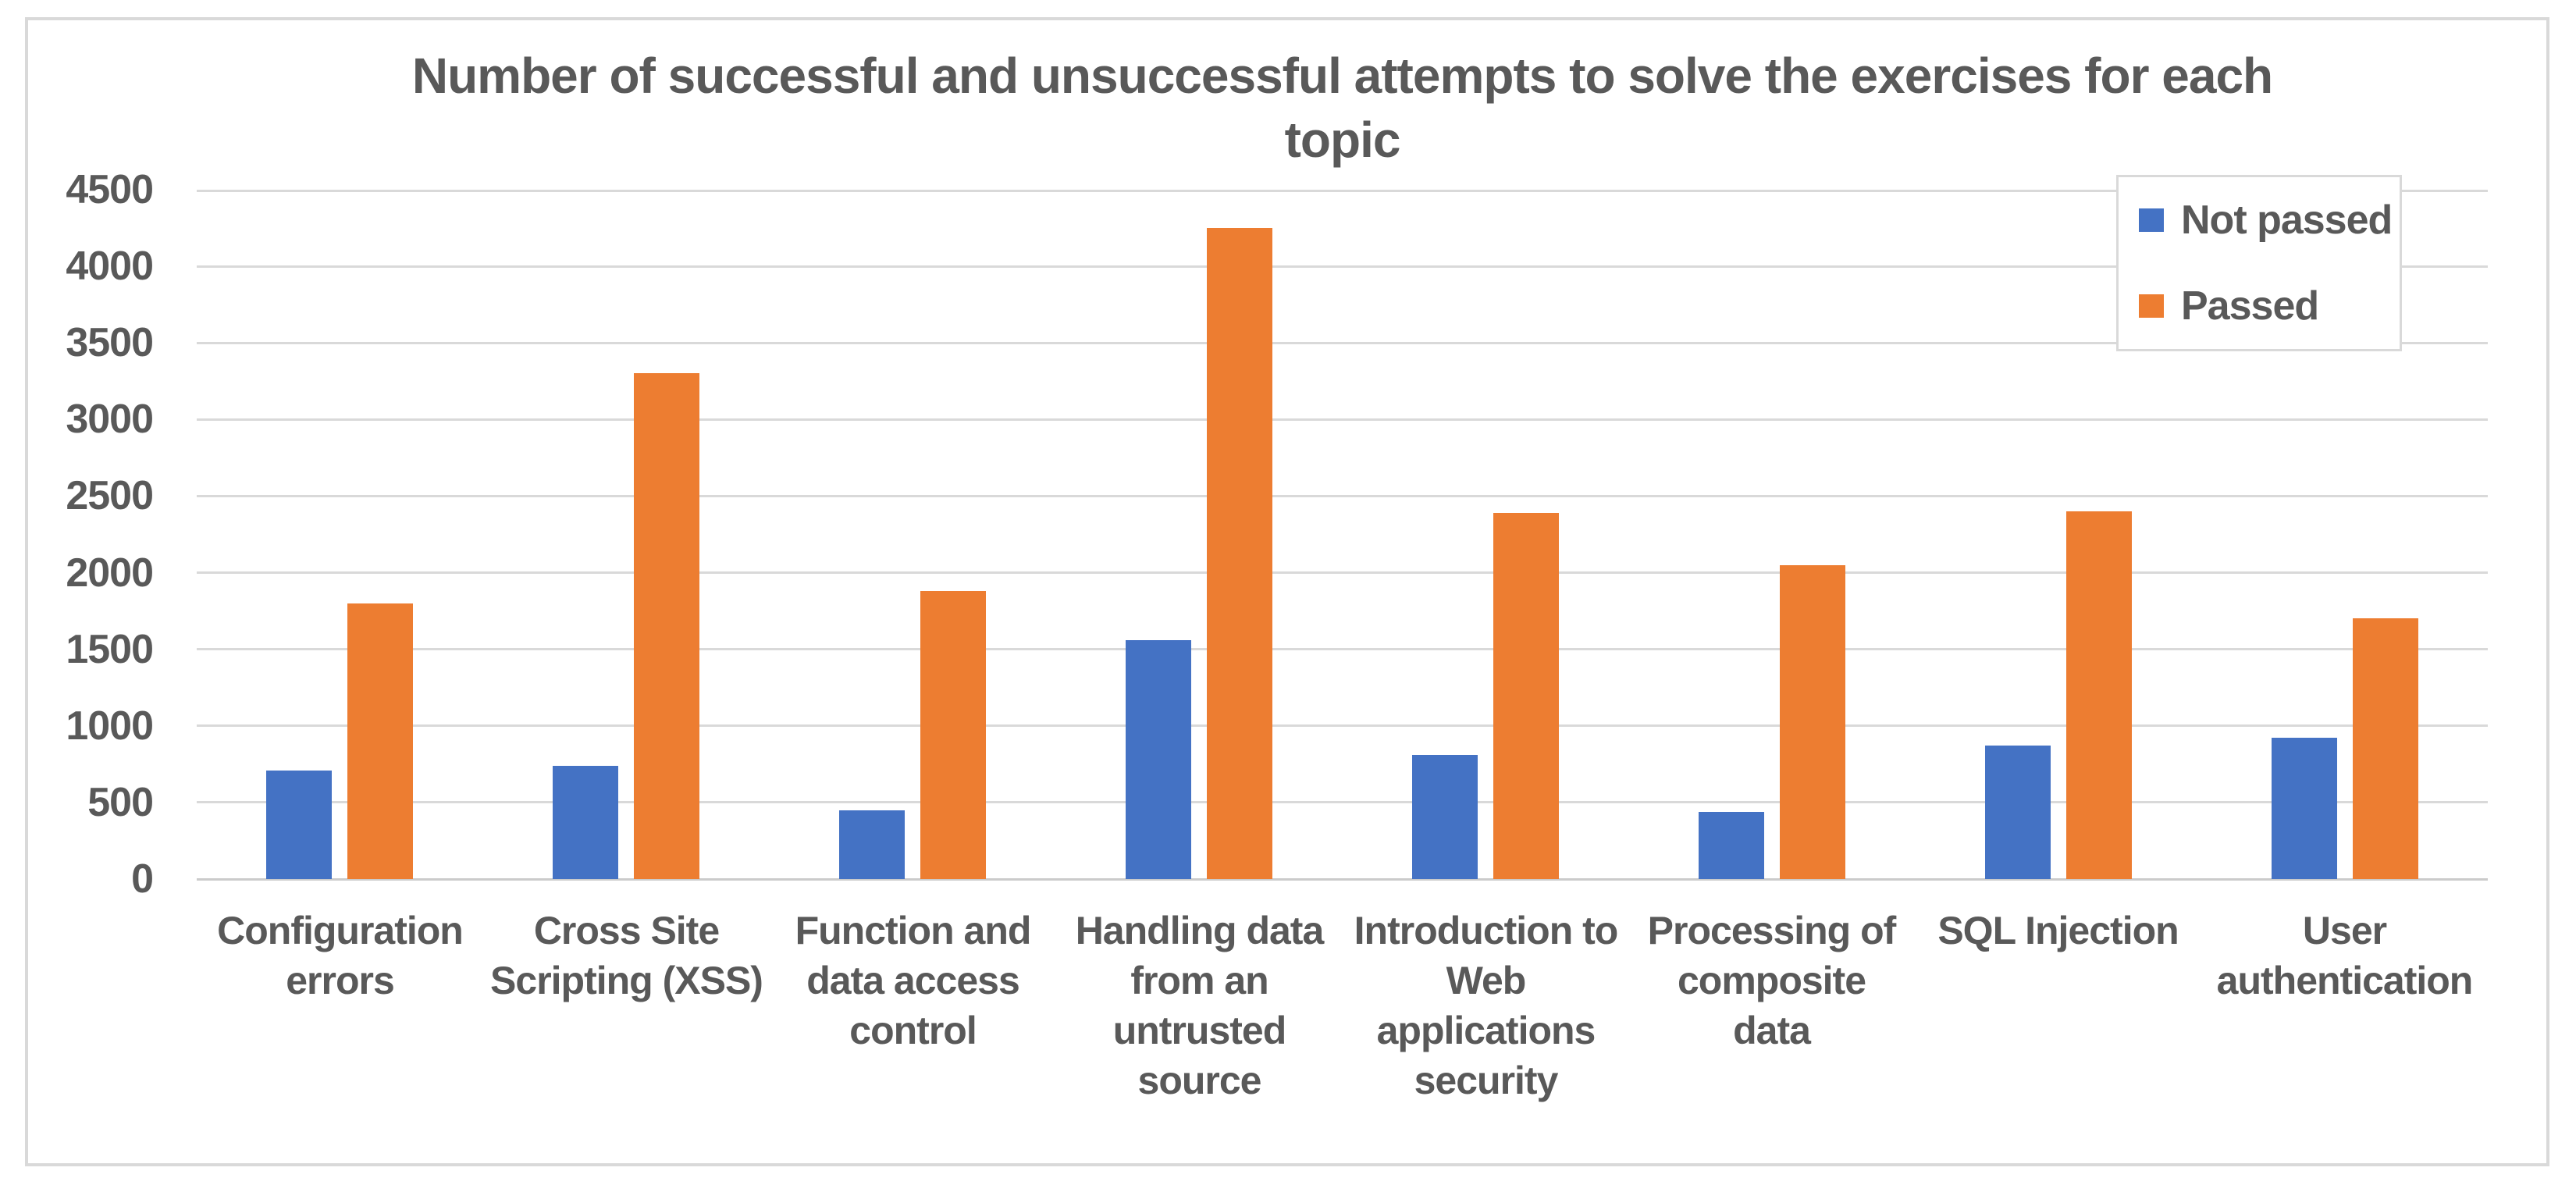 The height and width of the screenshot is (1196, 2576). What do you see at coordinates (2344, 956) in the screenshot?
I see `x-category-label-8: User authentication` at bounding box center [2344, 956].